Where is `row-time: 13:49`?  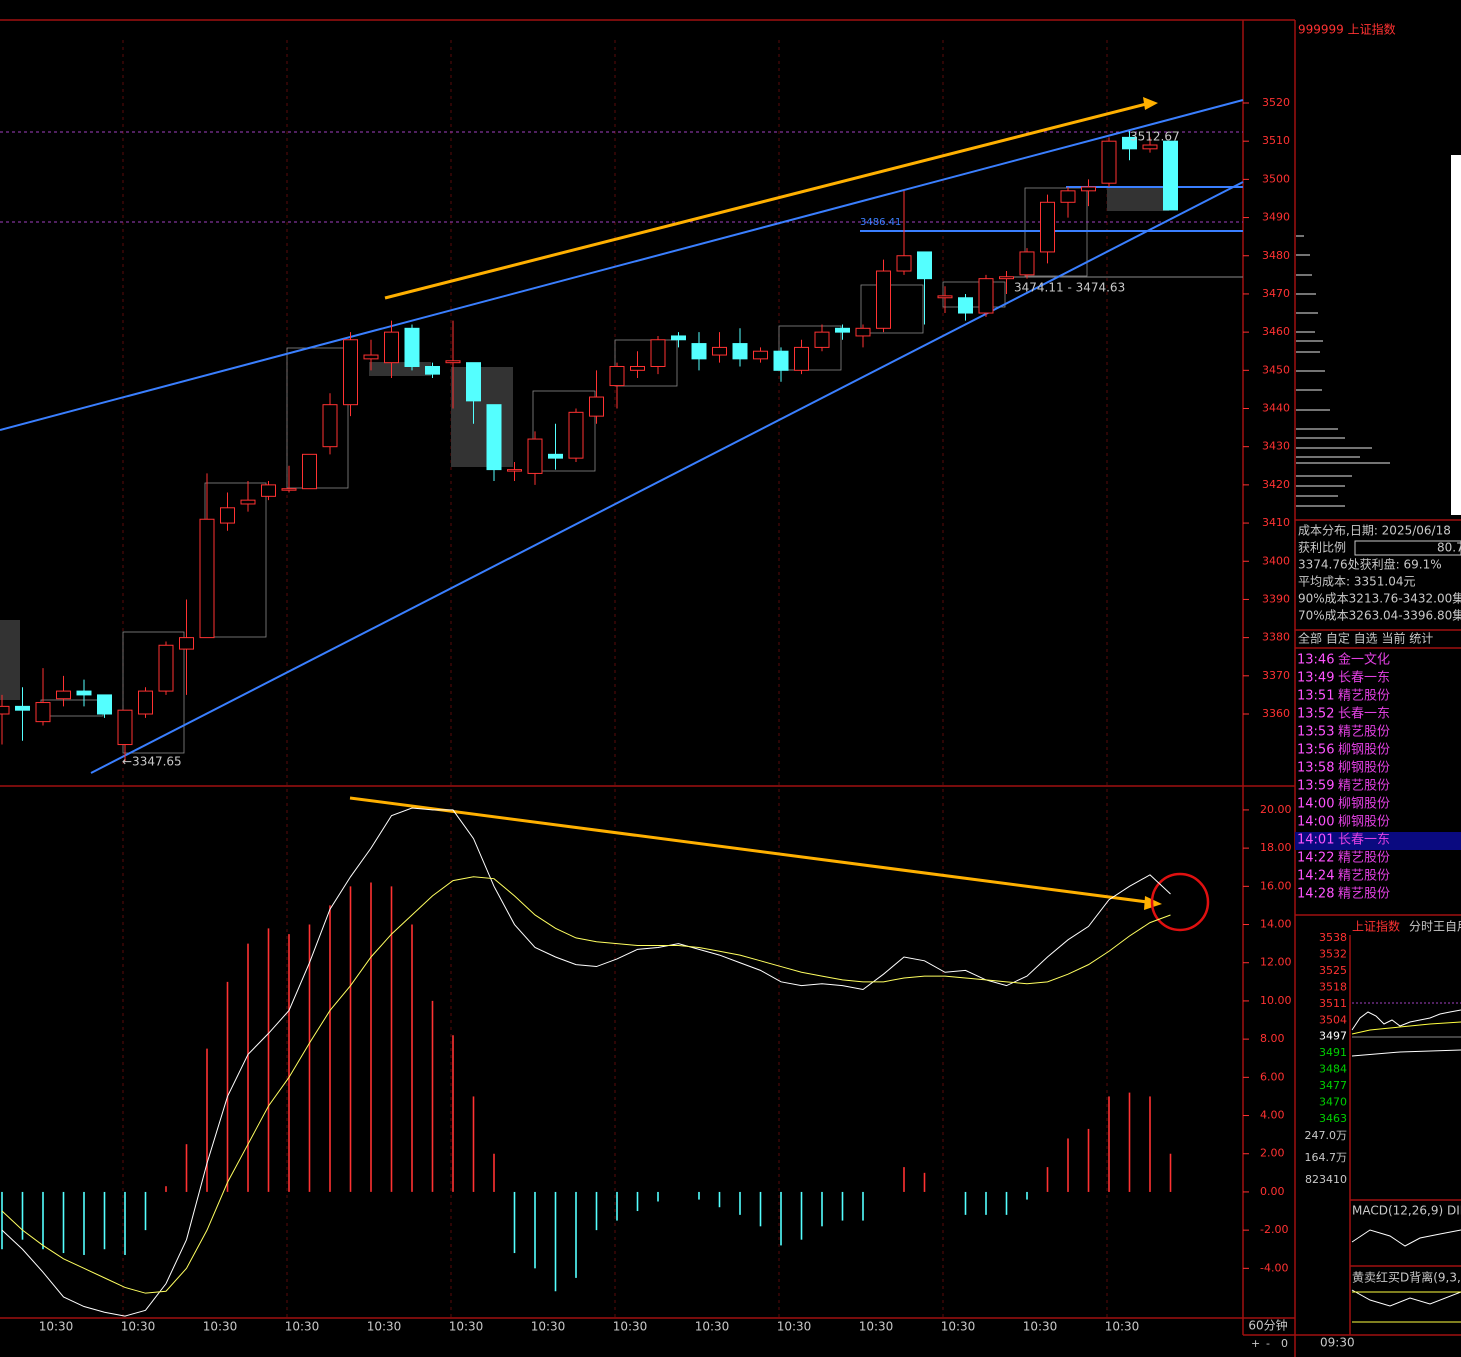 row-time: 13:49 is located at coordinates (1315, 678).